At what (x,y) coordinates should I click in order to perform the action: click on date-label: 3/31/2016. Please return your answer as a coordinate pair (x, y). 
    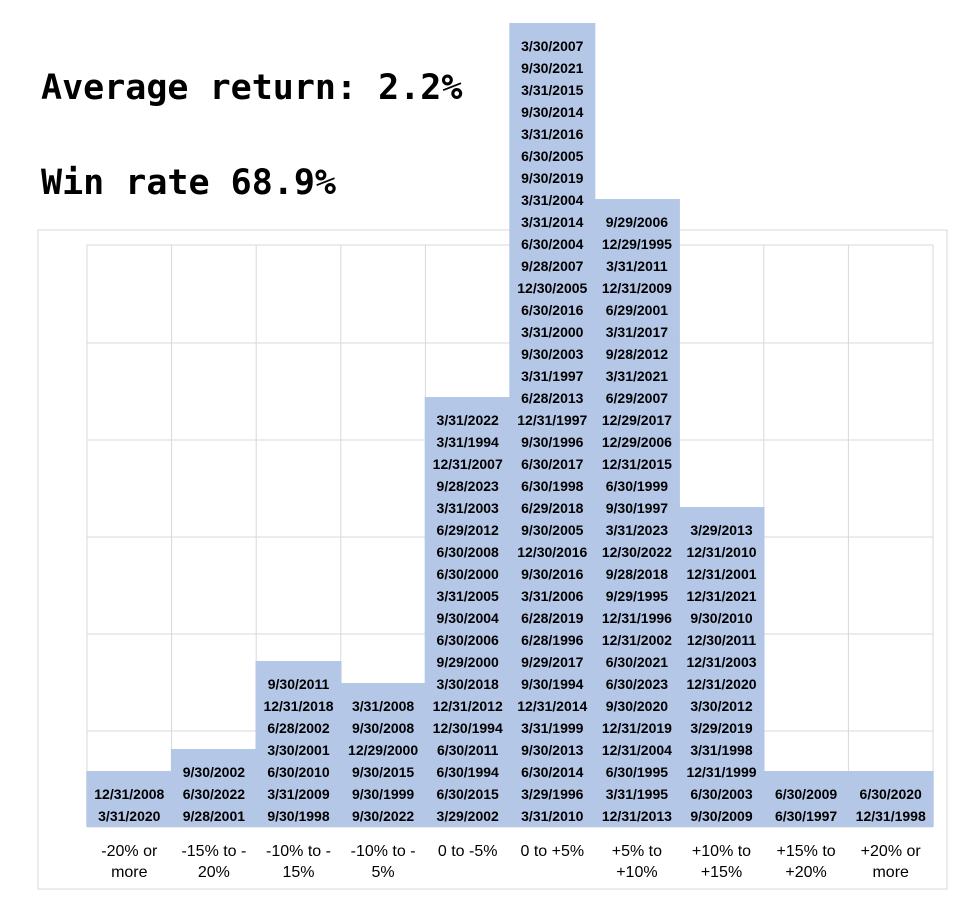
    Looking at the image, I should click on (552, 134).